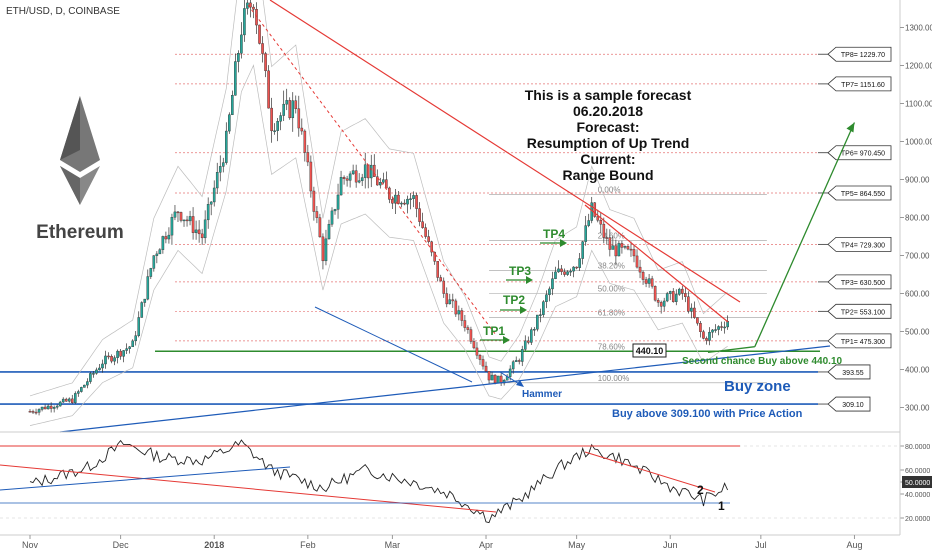  What do you see at coordinates (917, 180) in the screenshot?
I see `price-tick-label: 900.00` at bounding box center [917, 180].